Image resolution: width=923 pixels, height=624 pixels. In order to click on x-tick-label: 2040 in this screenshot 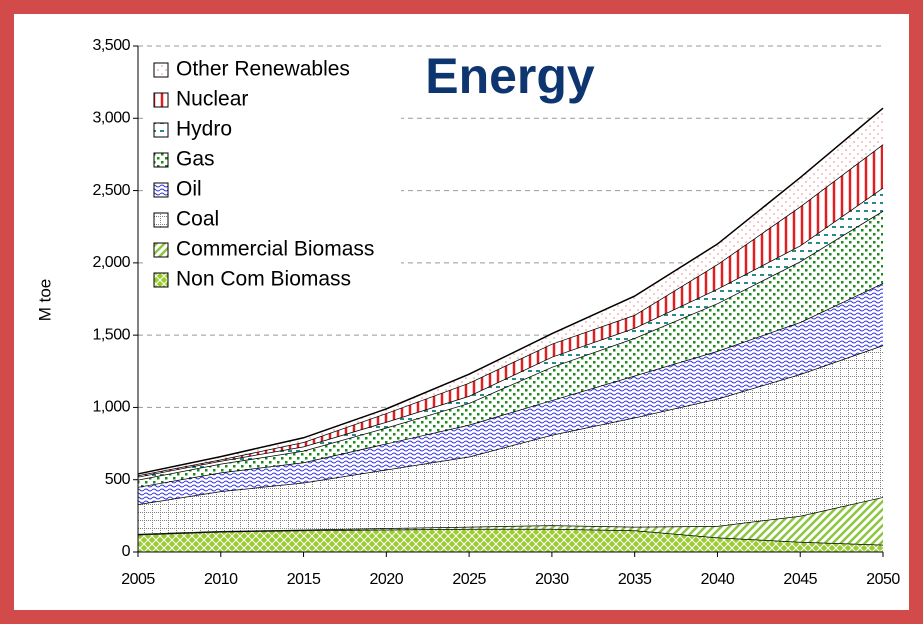, I will do `click(718, 579)`.